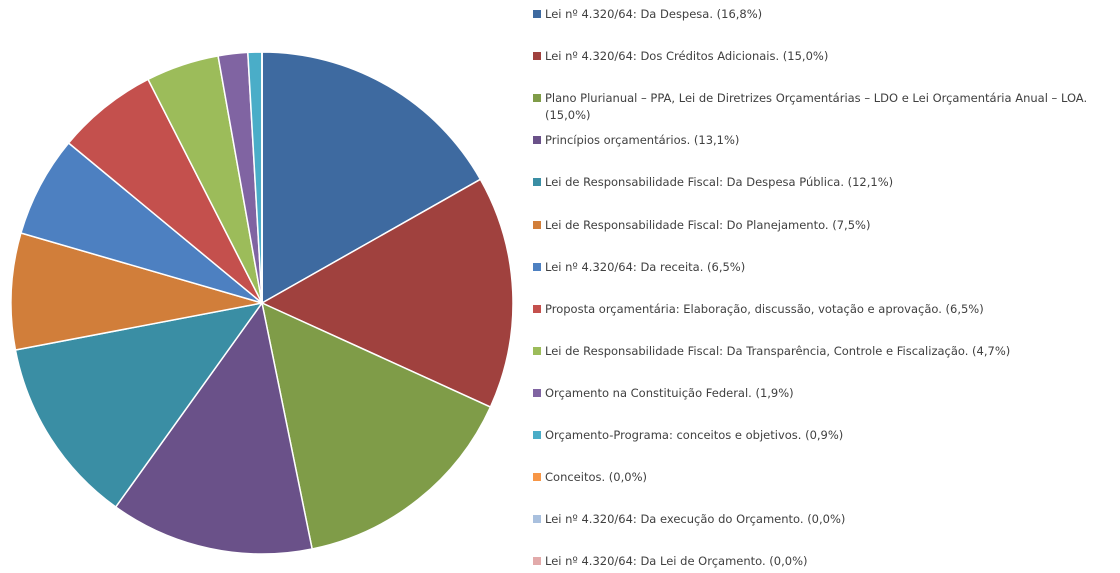 This screenshot has width=1120, height=573. I want to click on legend-label: Lei nº 4.320/64: Da Despesa. (16,8%), so click(654, 14).